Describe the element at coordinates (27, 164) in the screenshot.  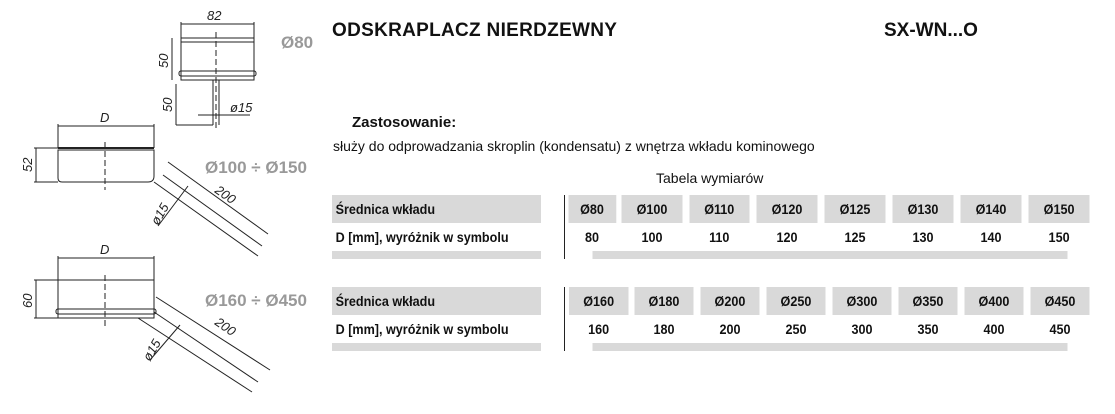
I see `dim-52: 52` at that location.